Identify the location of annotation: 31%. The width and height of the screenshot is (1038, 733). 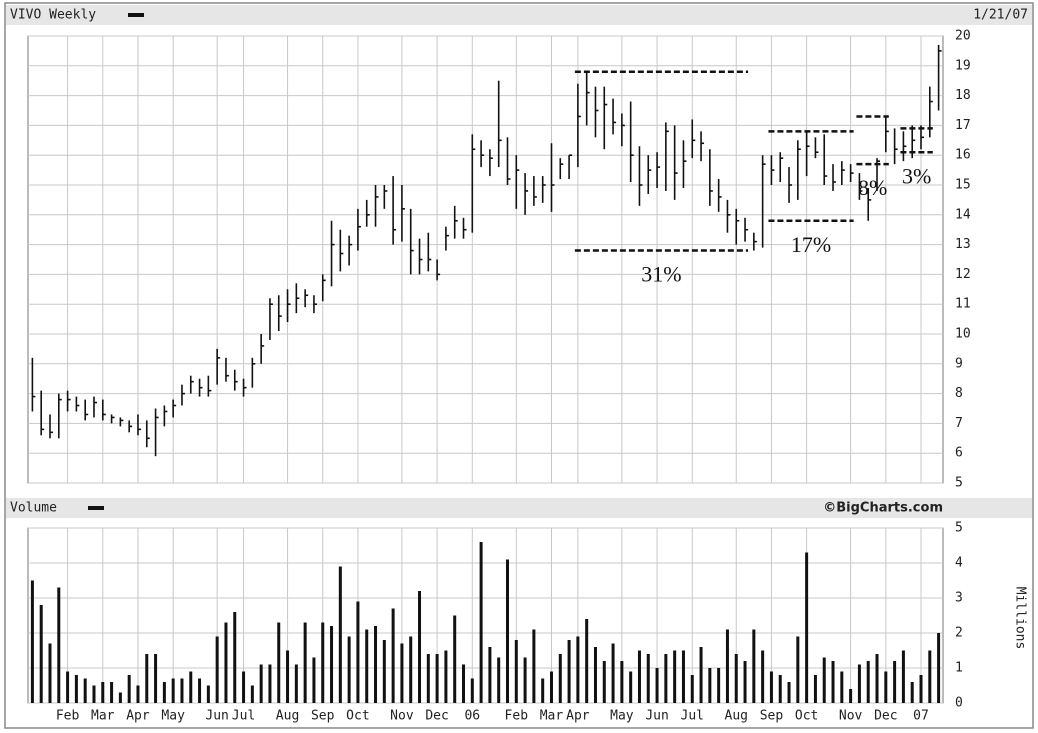
(661, 274).